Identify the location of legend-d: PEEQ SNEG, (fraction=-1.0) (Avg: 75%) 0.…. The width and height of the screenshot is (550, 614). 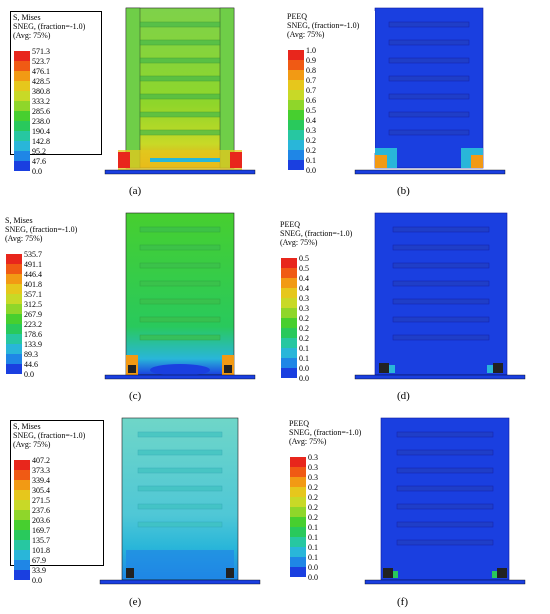
(323, 301).